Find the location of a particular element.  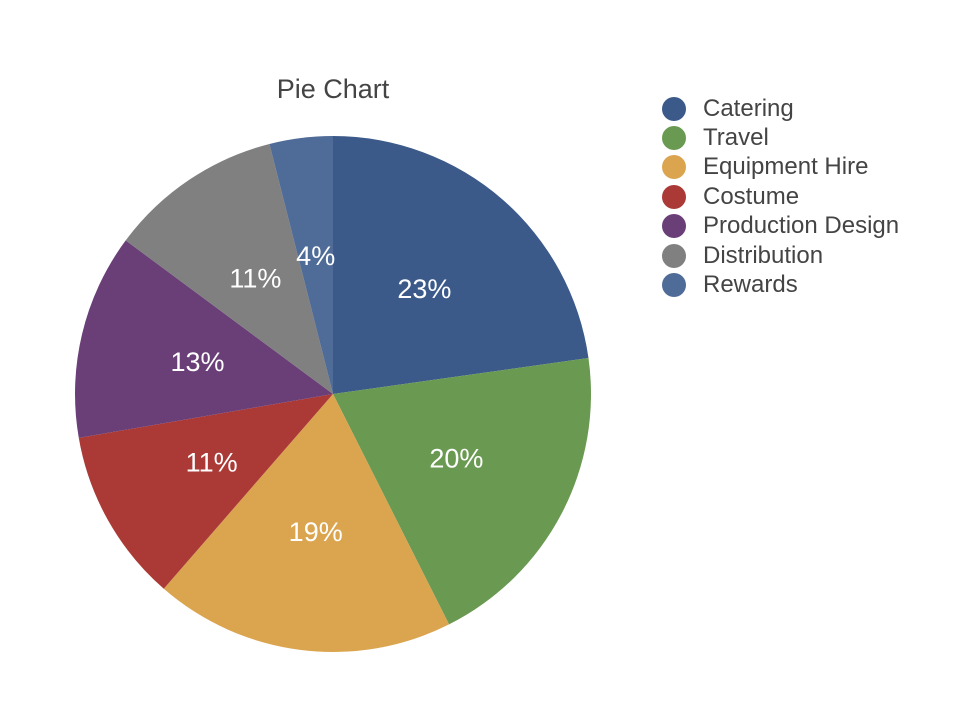

data-label-catering: 23% is located at coordinates (424, 289).